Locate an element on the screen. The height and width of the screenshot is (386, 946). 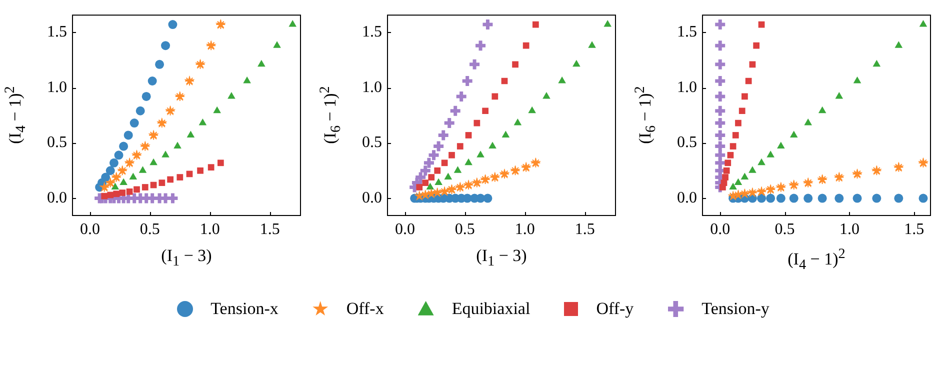
legend-label: Tension-y is located at coordinates (736, 309).